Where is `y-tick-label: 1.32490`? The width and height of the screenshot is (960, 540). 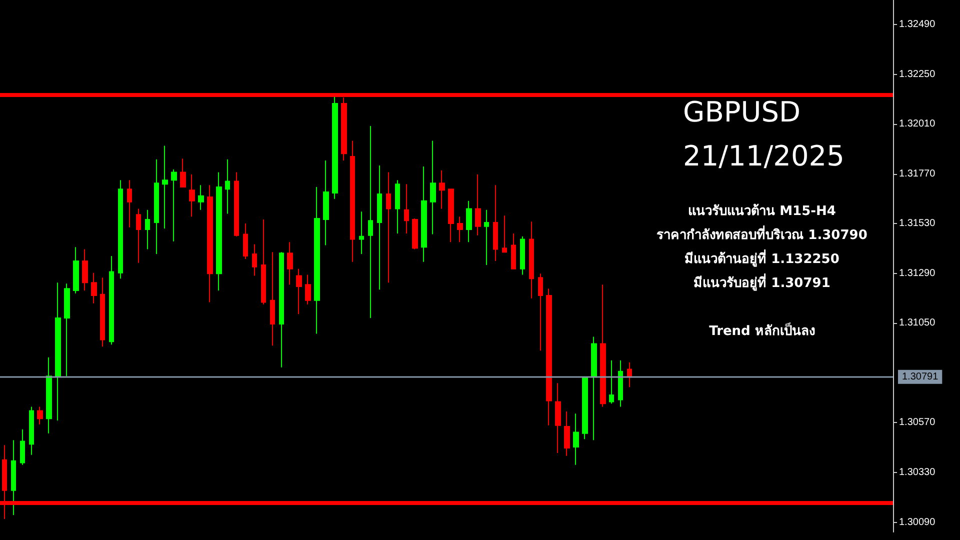
y-tick-label: 1.32490 is located at coordinates (917, 24).